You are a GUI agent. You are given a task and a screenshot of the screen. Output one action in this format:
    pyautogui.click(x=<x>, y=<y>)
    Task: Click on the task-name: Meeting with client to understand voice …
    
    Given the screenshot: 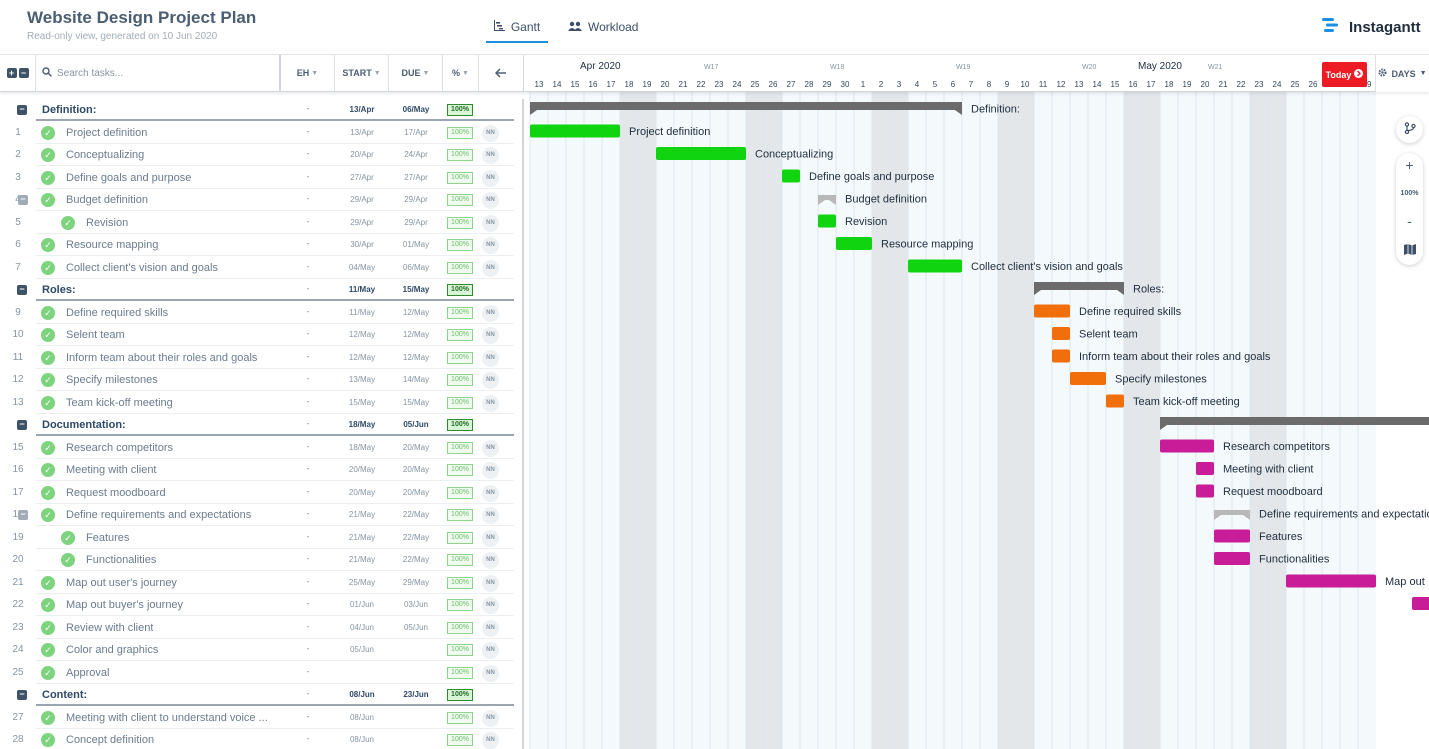 What is the action you would take?
    pyautogui.click(x=167, y=717)
    